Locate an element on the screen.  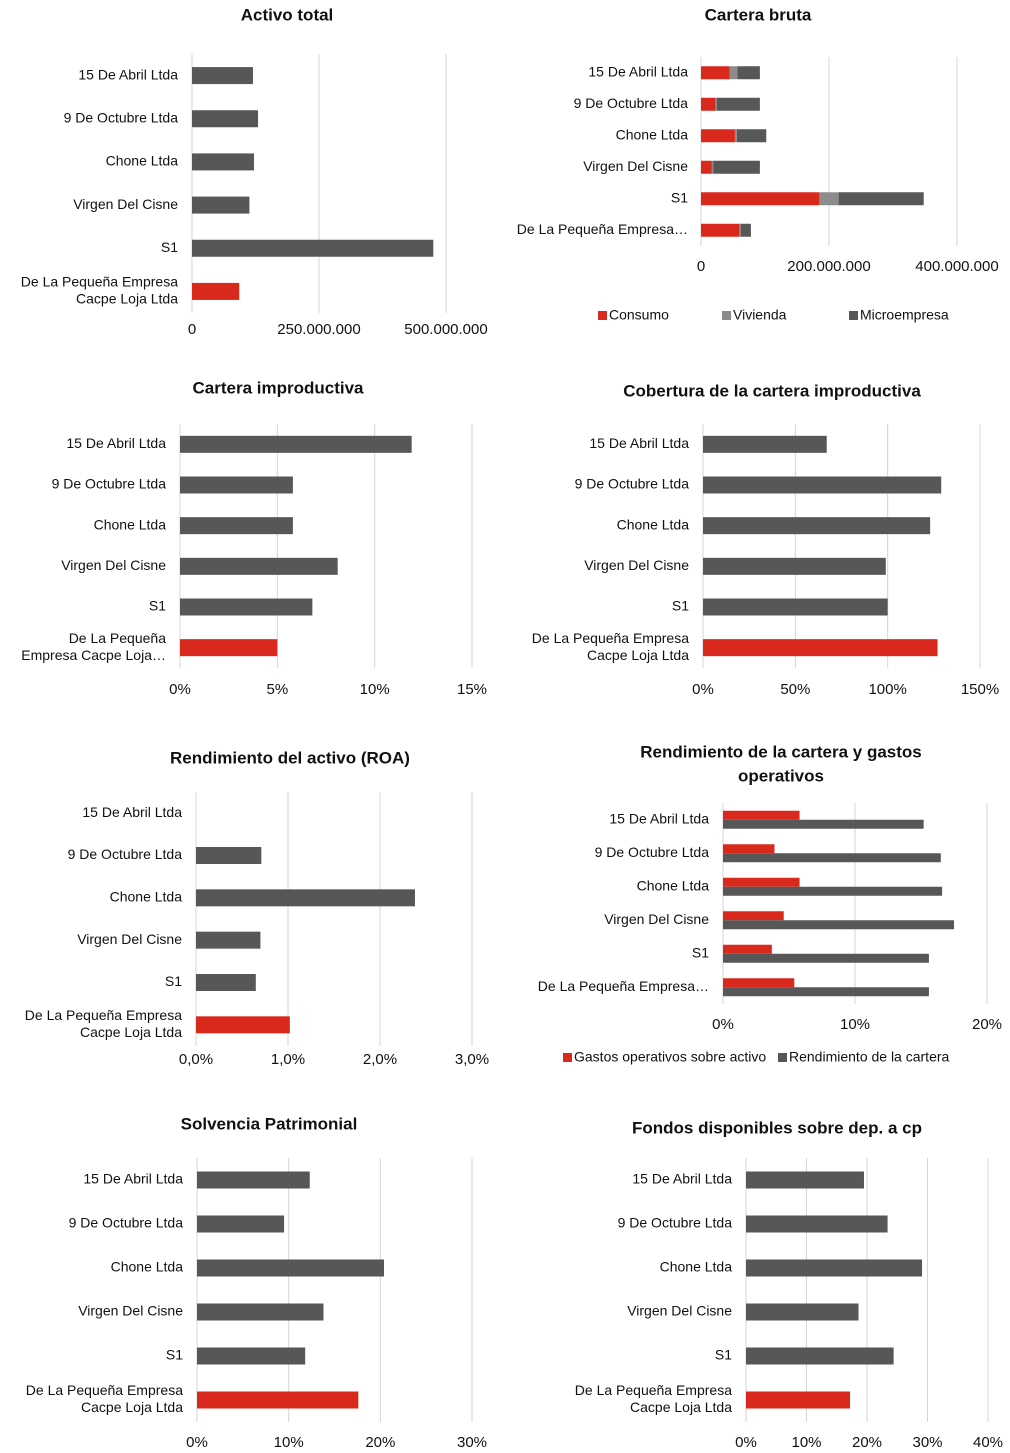
chart-title: Fondos disponibles sobre dep. a cp is located at coordinates (777, 1127).